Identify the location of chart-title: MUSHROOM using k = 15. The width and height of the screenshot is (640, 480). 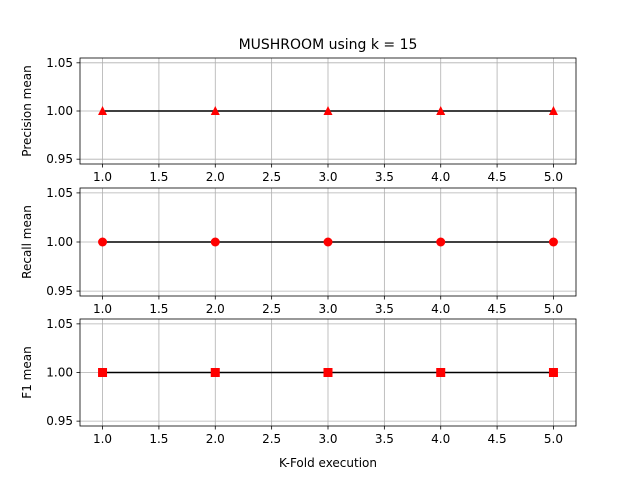
(328, 45).